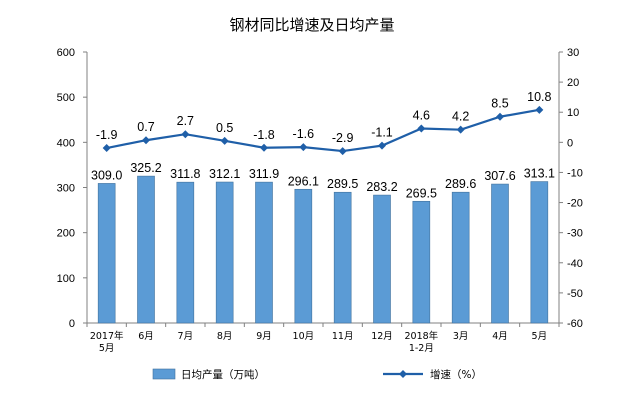  What do you see at coordinates (264, 135) in the screenshot?
I see `line-value-label: -1.8` at bounding box center [264, 135].